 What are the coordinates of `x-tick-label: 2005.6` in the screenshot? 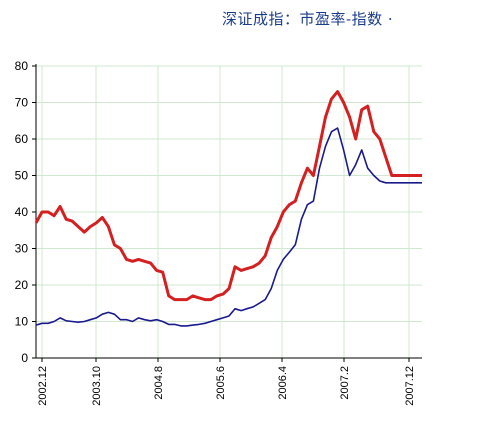 It's located at (221, 383).